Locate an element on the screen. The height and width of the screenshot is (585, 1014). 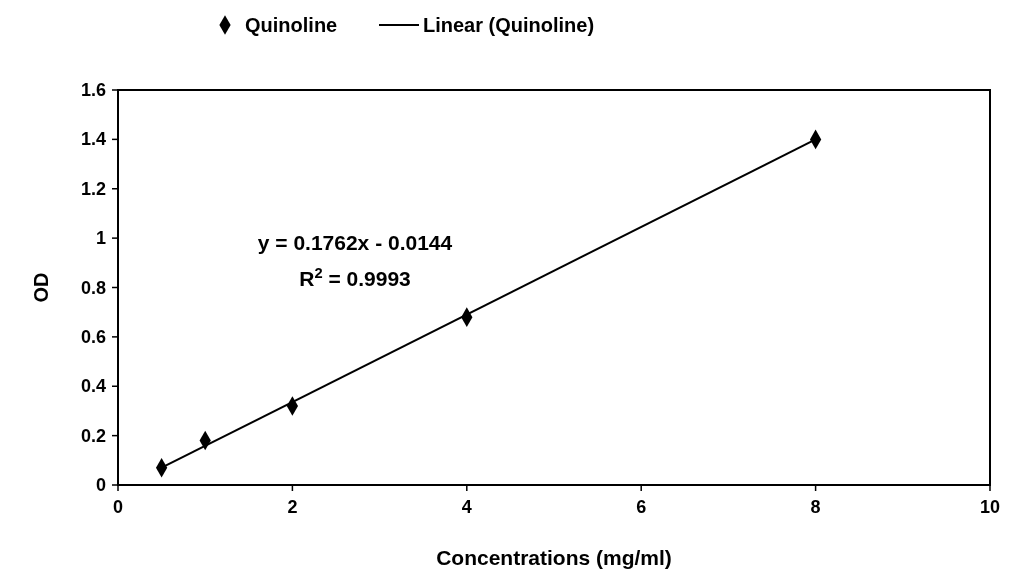
annotation: R$^{2}$ = 0.9993 is located at coordinates (355, 277).